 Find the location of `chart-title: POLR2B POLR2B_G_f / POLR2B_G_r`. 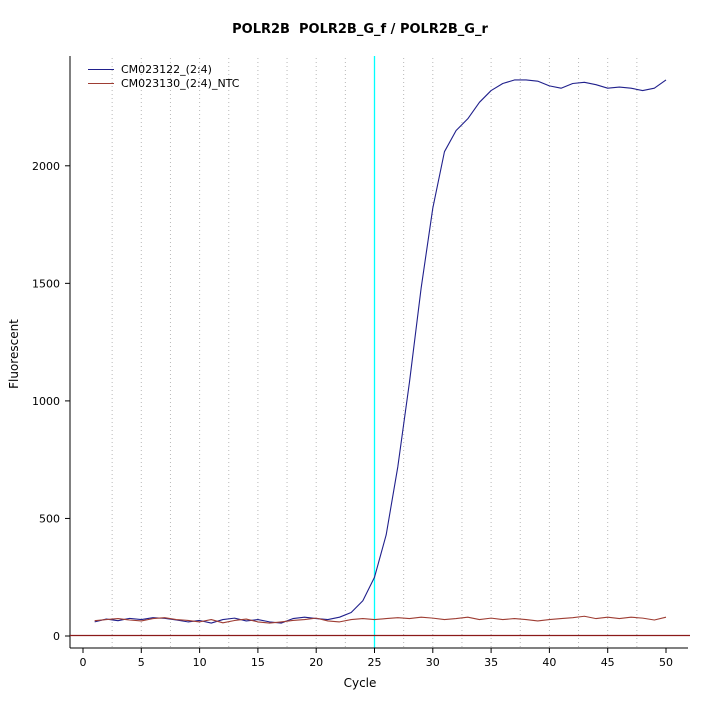

chart-title: POLR2B POLR2B_G_f / POLR2B_G_r is located at coordinates (360, 29).